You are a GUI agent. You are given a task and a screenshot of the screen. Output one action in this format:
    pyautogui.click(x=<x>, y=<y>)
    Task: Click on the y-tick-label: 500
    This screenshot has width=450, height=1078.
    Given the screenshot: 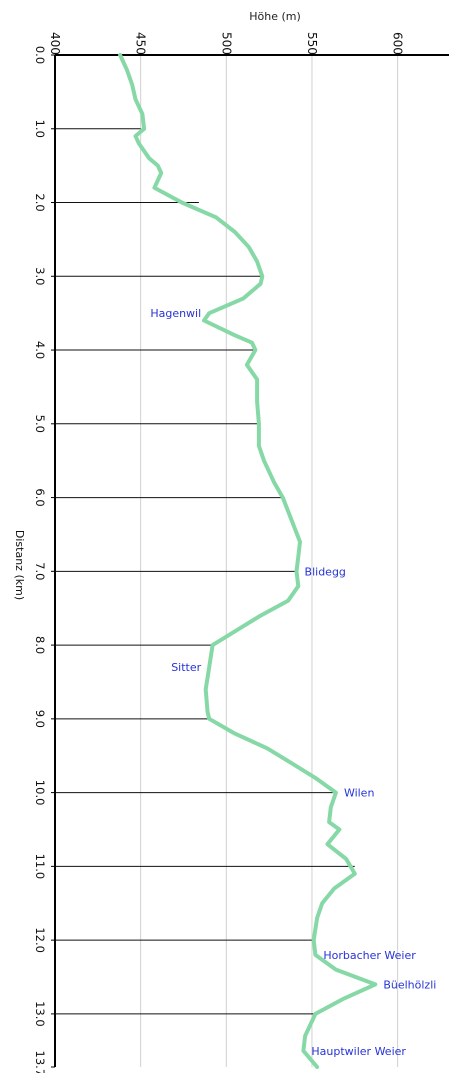 What is the action you would take?
    pyautogui.click(x=226, y=43)
    